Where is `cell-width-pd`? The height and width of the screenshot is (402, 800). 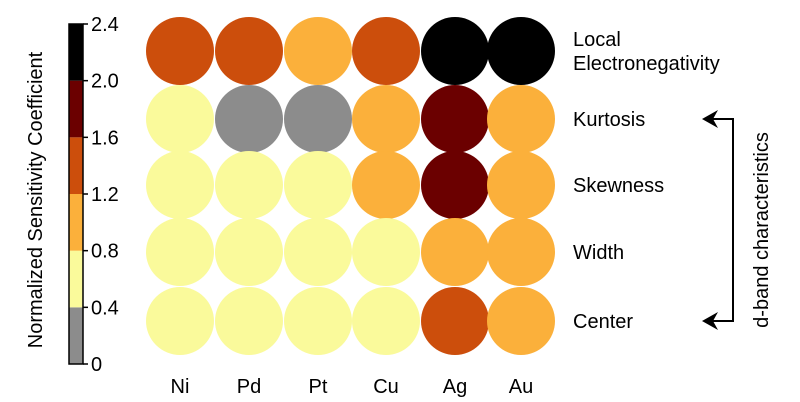 cell-width-pd is located at coordinates (249, 252).